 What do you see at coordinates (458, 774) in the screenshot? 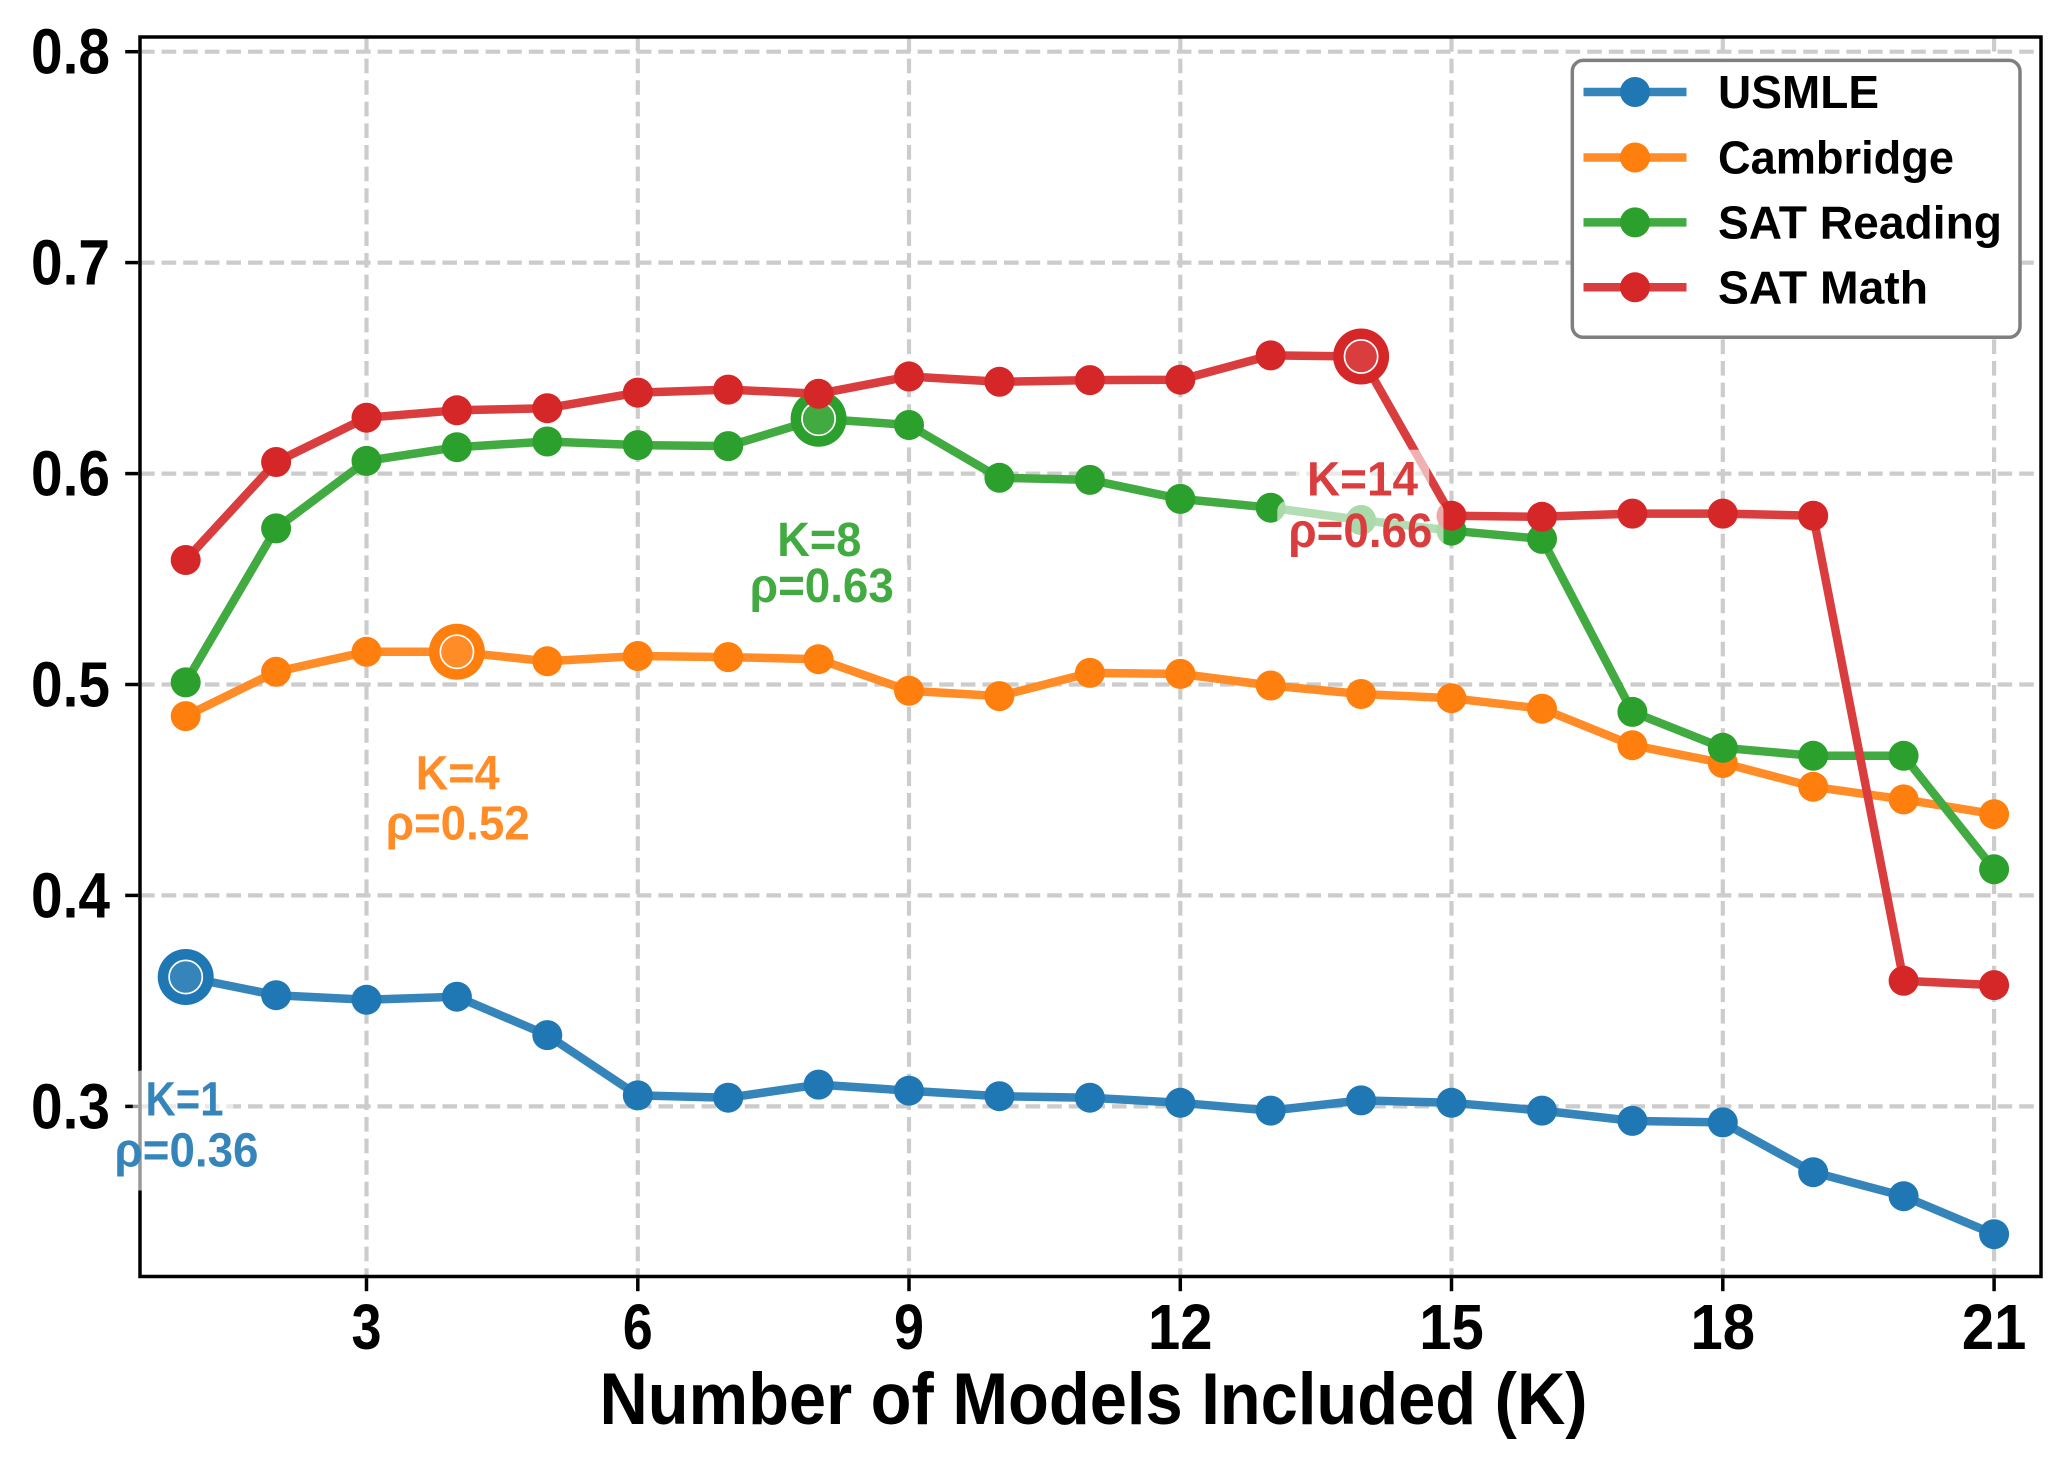
I see `svg-text: K=4` at bounding box center [458, 774].